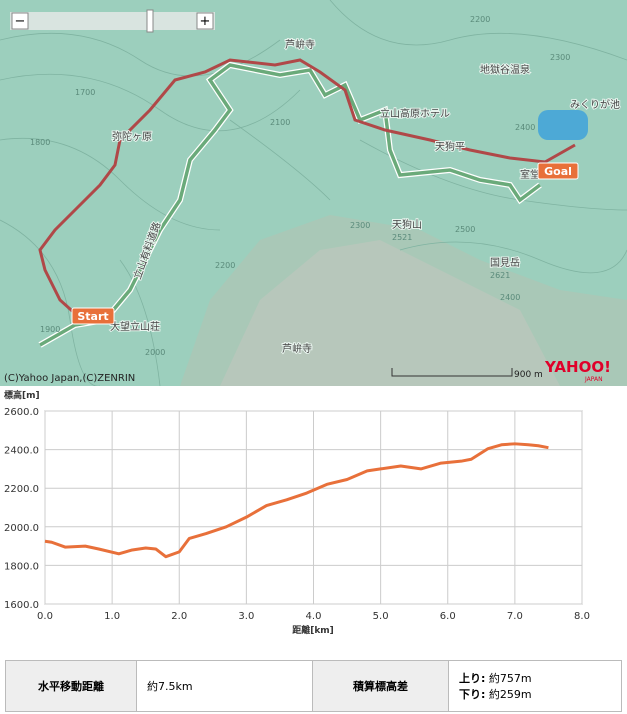 The width and height of the screenshot is (627, 714). What do you see at coordinates (535, 678) in the screenshot?
I see `ascent: 上り: 約757m` at bounding box center [535, 678].